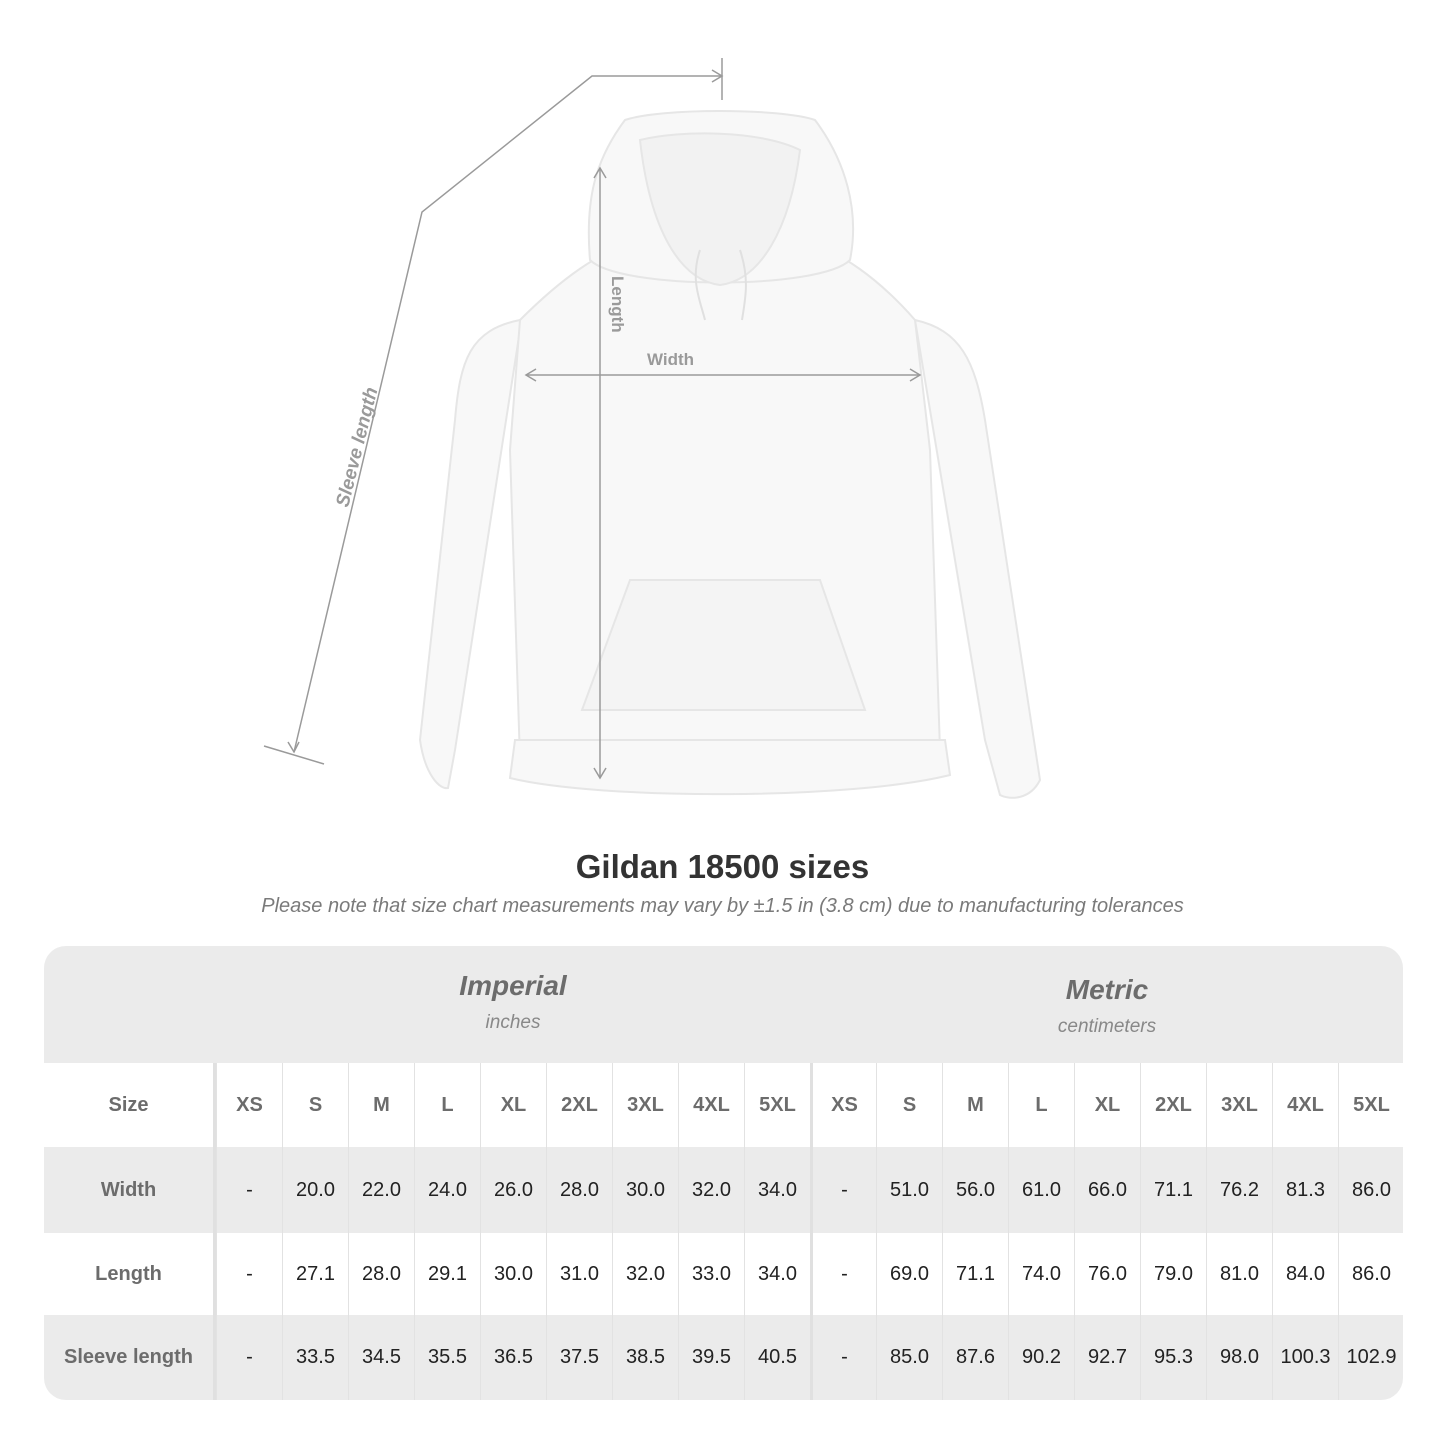  Describe the element at coordinates (975, 1190) in the screenshot. I see `metric-value-cell: 56.0` at that location.